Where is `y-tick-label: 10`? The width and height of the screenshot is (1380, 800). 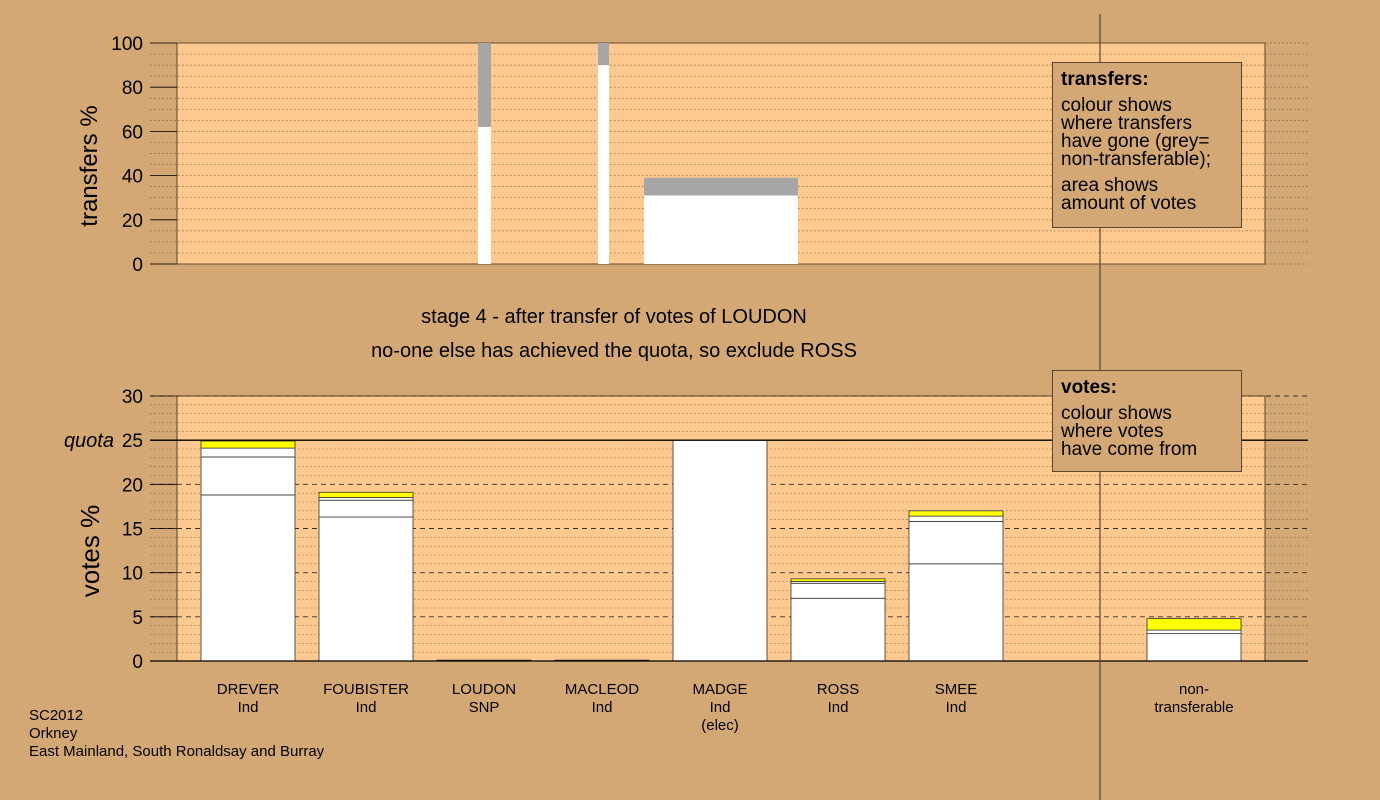 y-tick-label: 10 is located at coordinates (132, 574).